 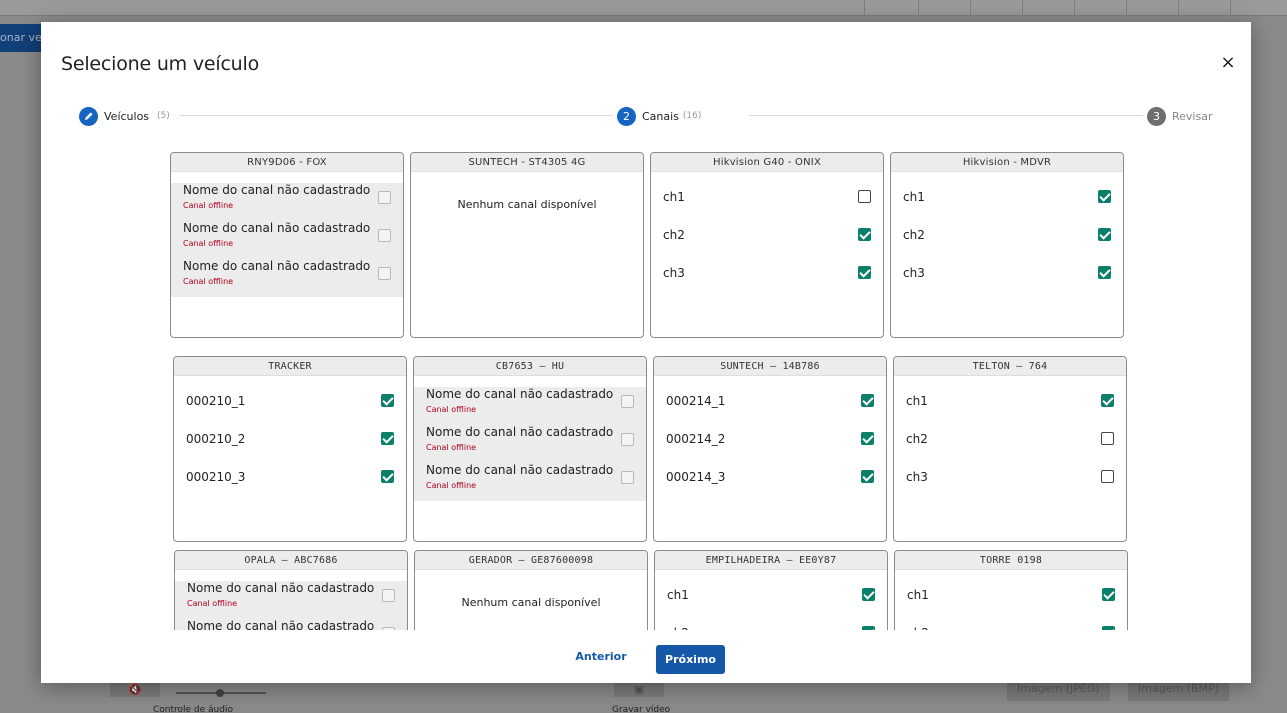 What do you see at coordinates (601, 656) in the screenshot?
I see `previous-button: Anterior` at bounding box center [601, 656].